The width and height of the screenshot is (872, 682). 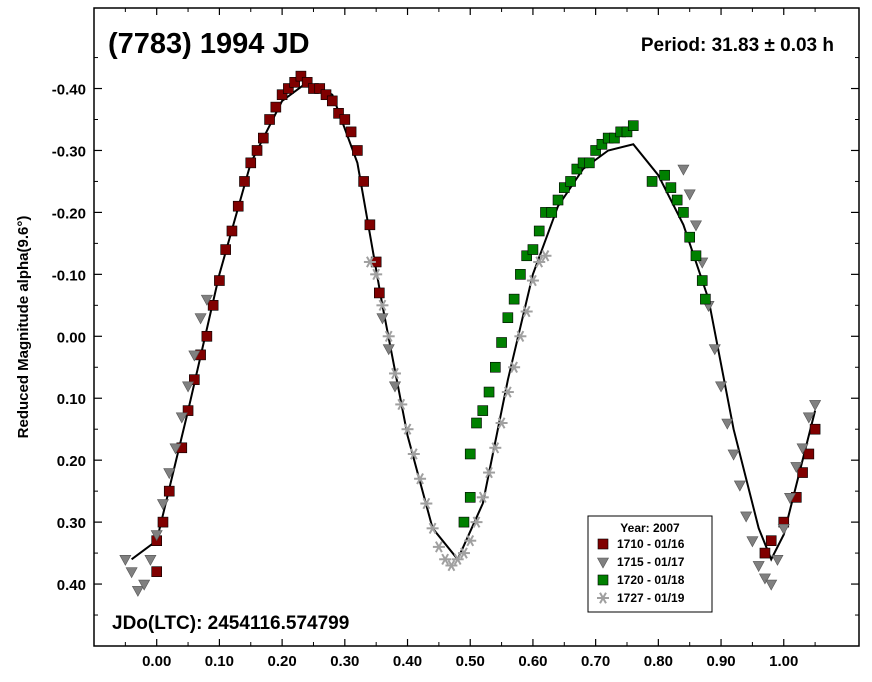 I want to click on x-tick-label: 0.40, so click(x=407, y=661).